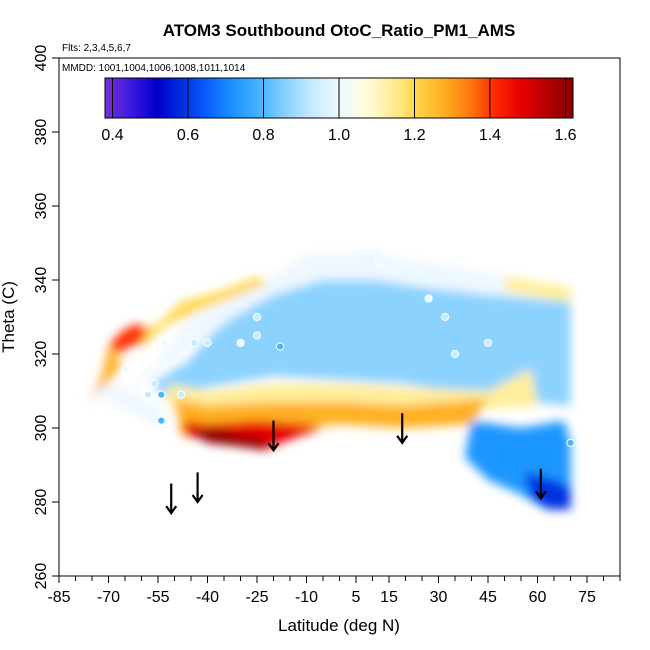  I want to click on colorbar-ticks: 0.4 0.6 0.8 1.0 1.2 1.4 1.6, so click(339, 111).